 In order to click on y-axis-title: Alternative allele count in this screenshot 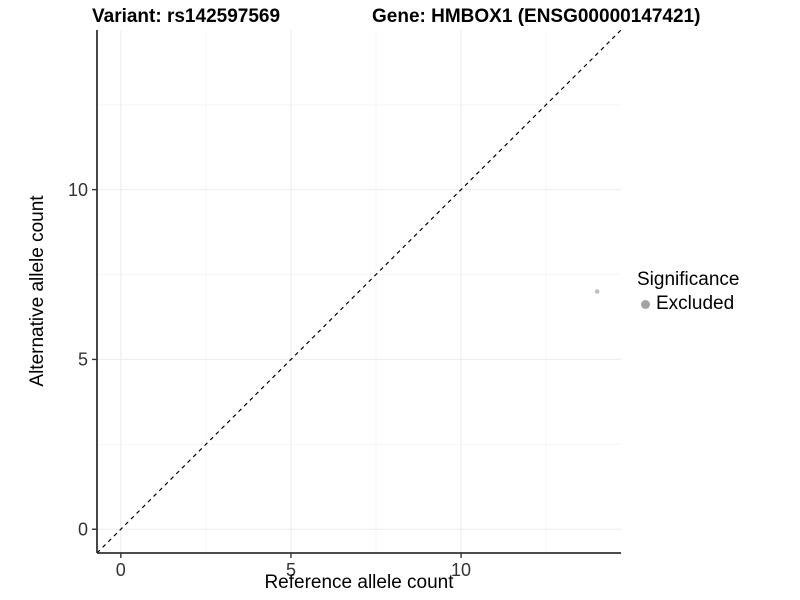, I will do `click(37, 291)`.